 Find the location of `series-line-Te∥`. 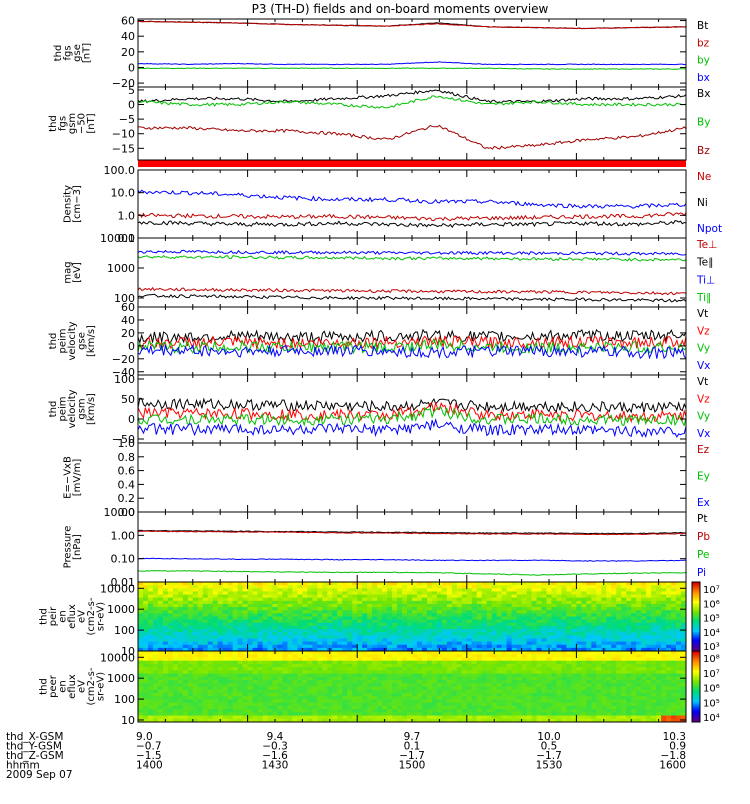

series-line-Te∥ is located at coordinates (412, 298).